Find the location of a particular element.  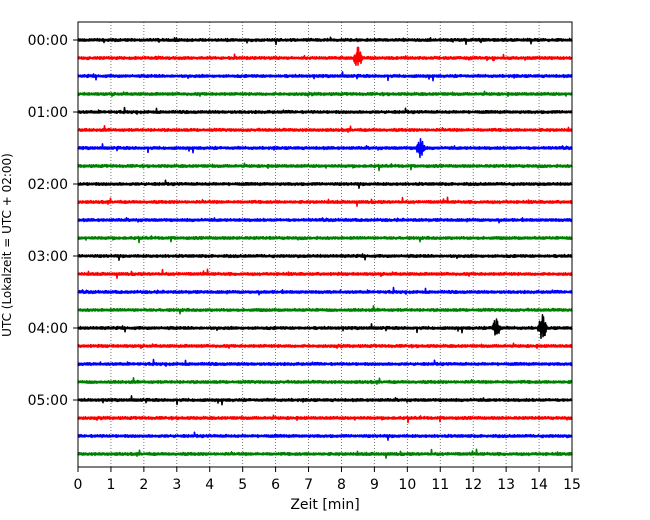

y-axis-label: UTC (Lokalzeit = UTC + 02:00) is located at coordinates (7, 245).